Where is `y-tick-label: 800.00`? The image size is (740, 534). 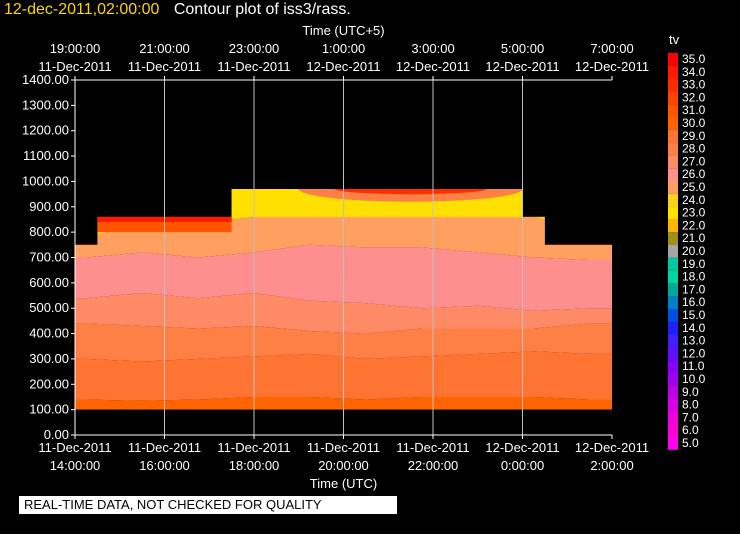
y-tick-label: 800.00 is located at coordinates (49, 231).